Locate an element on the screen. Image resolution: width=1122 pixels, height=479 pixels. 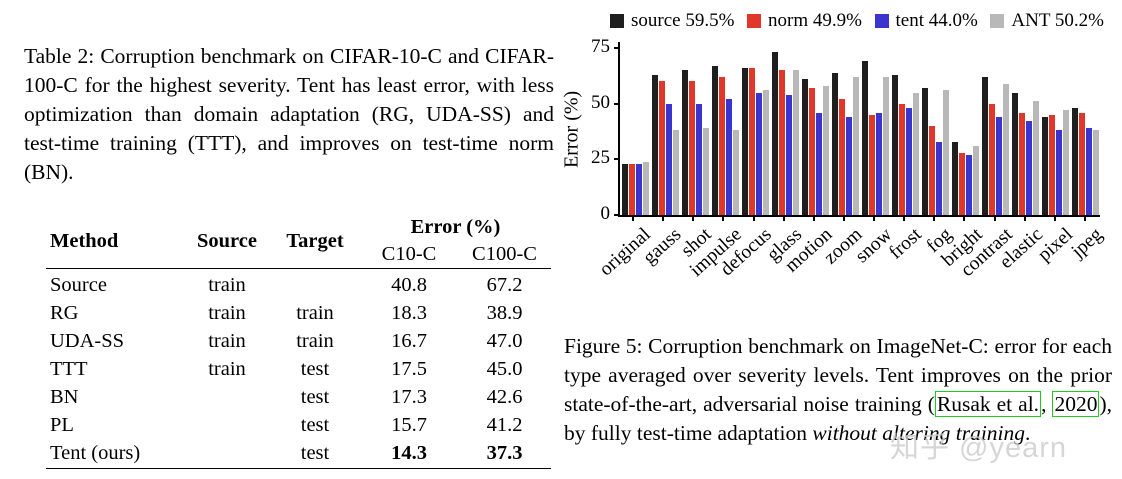
legend-item-norm: norm 49.9% is located at coordinates (804, 21).